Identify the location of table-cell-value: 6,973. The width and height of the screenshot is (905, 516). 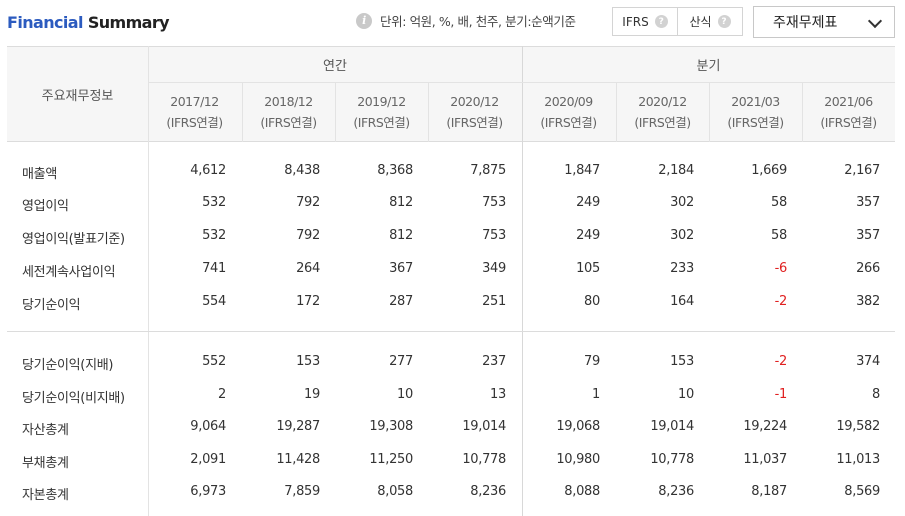
(208, 491).